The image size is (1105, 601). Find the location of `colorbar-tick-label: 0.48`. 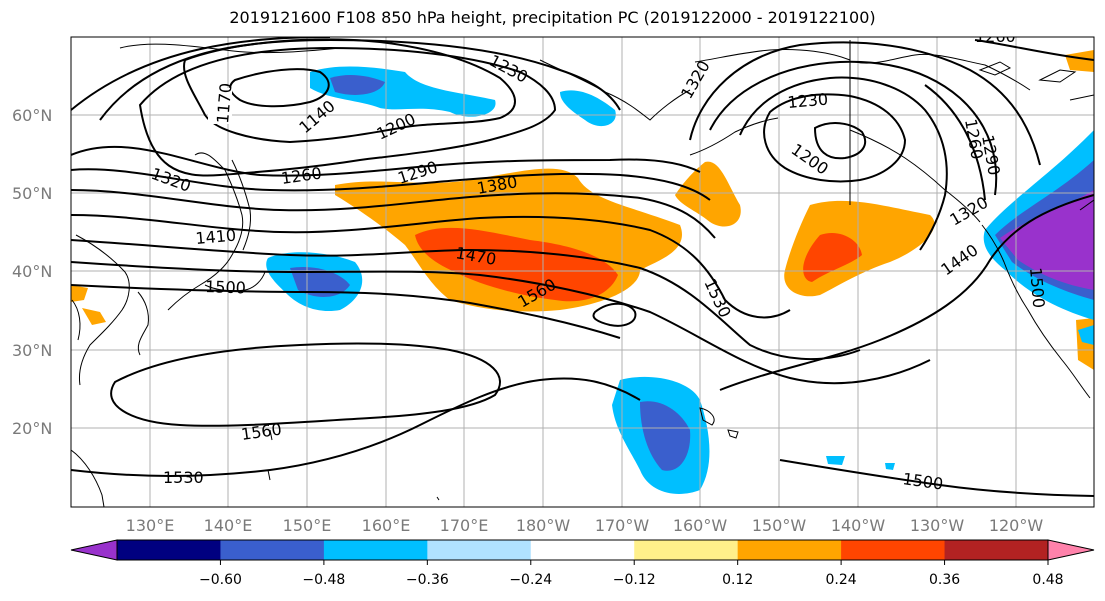

colorbar-tick-label: 0.48 is located at coordinates (1047, 580).